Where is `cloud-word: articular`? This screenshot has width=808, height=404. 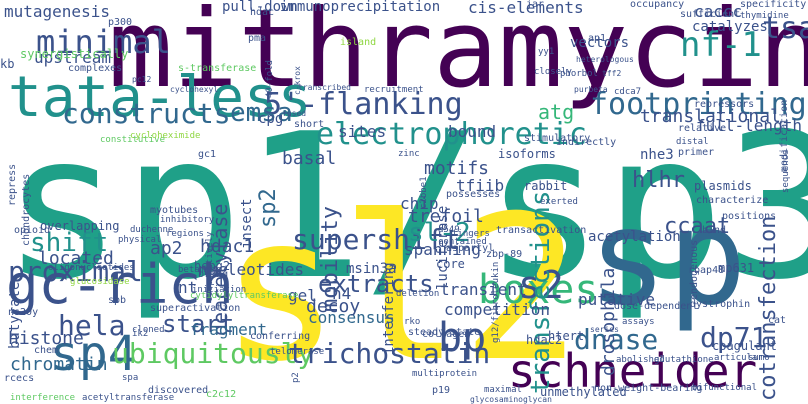 cloud-word: articular is located at coordinates (738, 358).